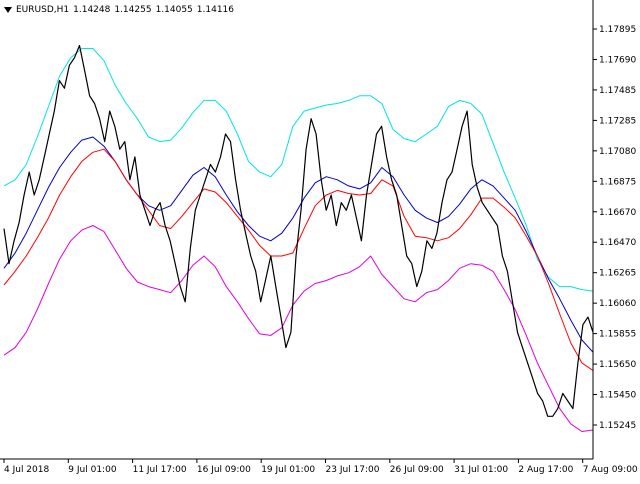 The height and width of the screenshot is (484, 640). I want to click on y-tick-label: 1.15650, so click(617, 365).